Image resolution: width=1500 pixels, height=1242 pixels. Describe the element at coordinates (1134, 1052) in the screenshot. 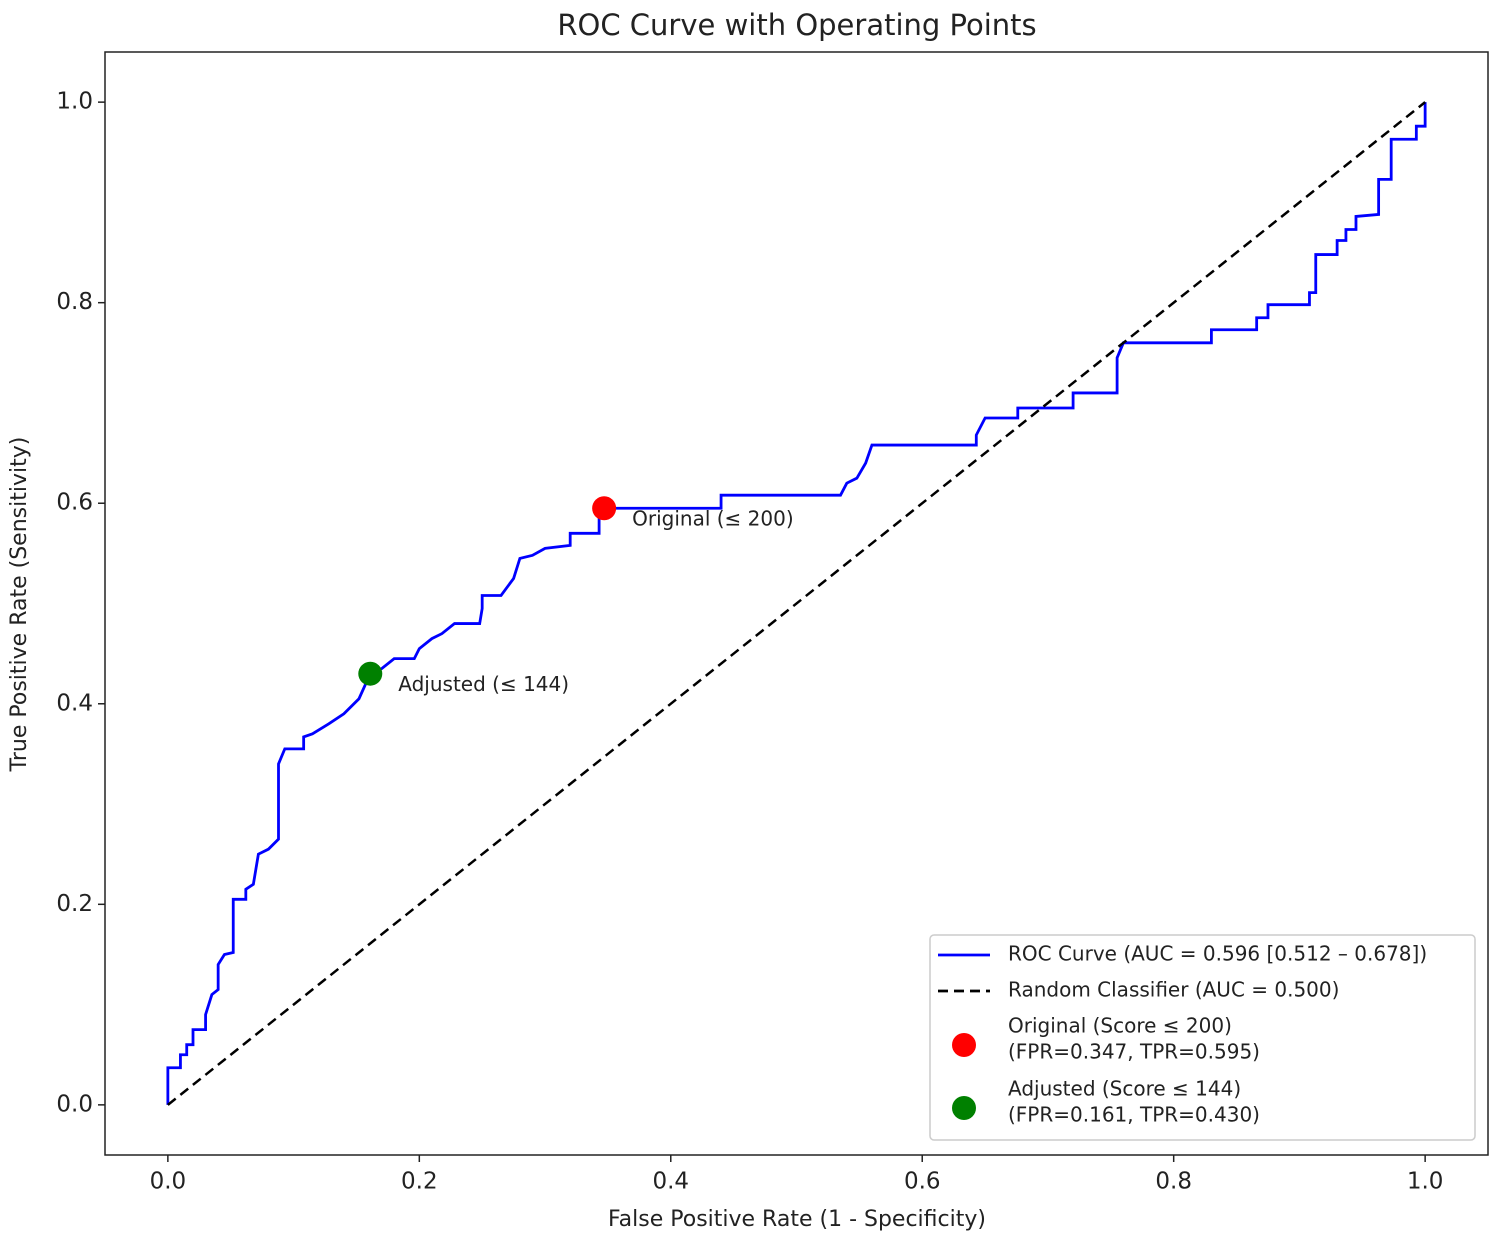

I see `legend-detail: (FPR=0.347, TPR=0.595)` at that location.